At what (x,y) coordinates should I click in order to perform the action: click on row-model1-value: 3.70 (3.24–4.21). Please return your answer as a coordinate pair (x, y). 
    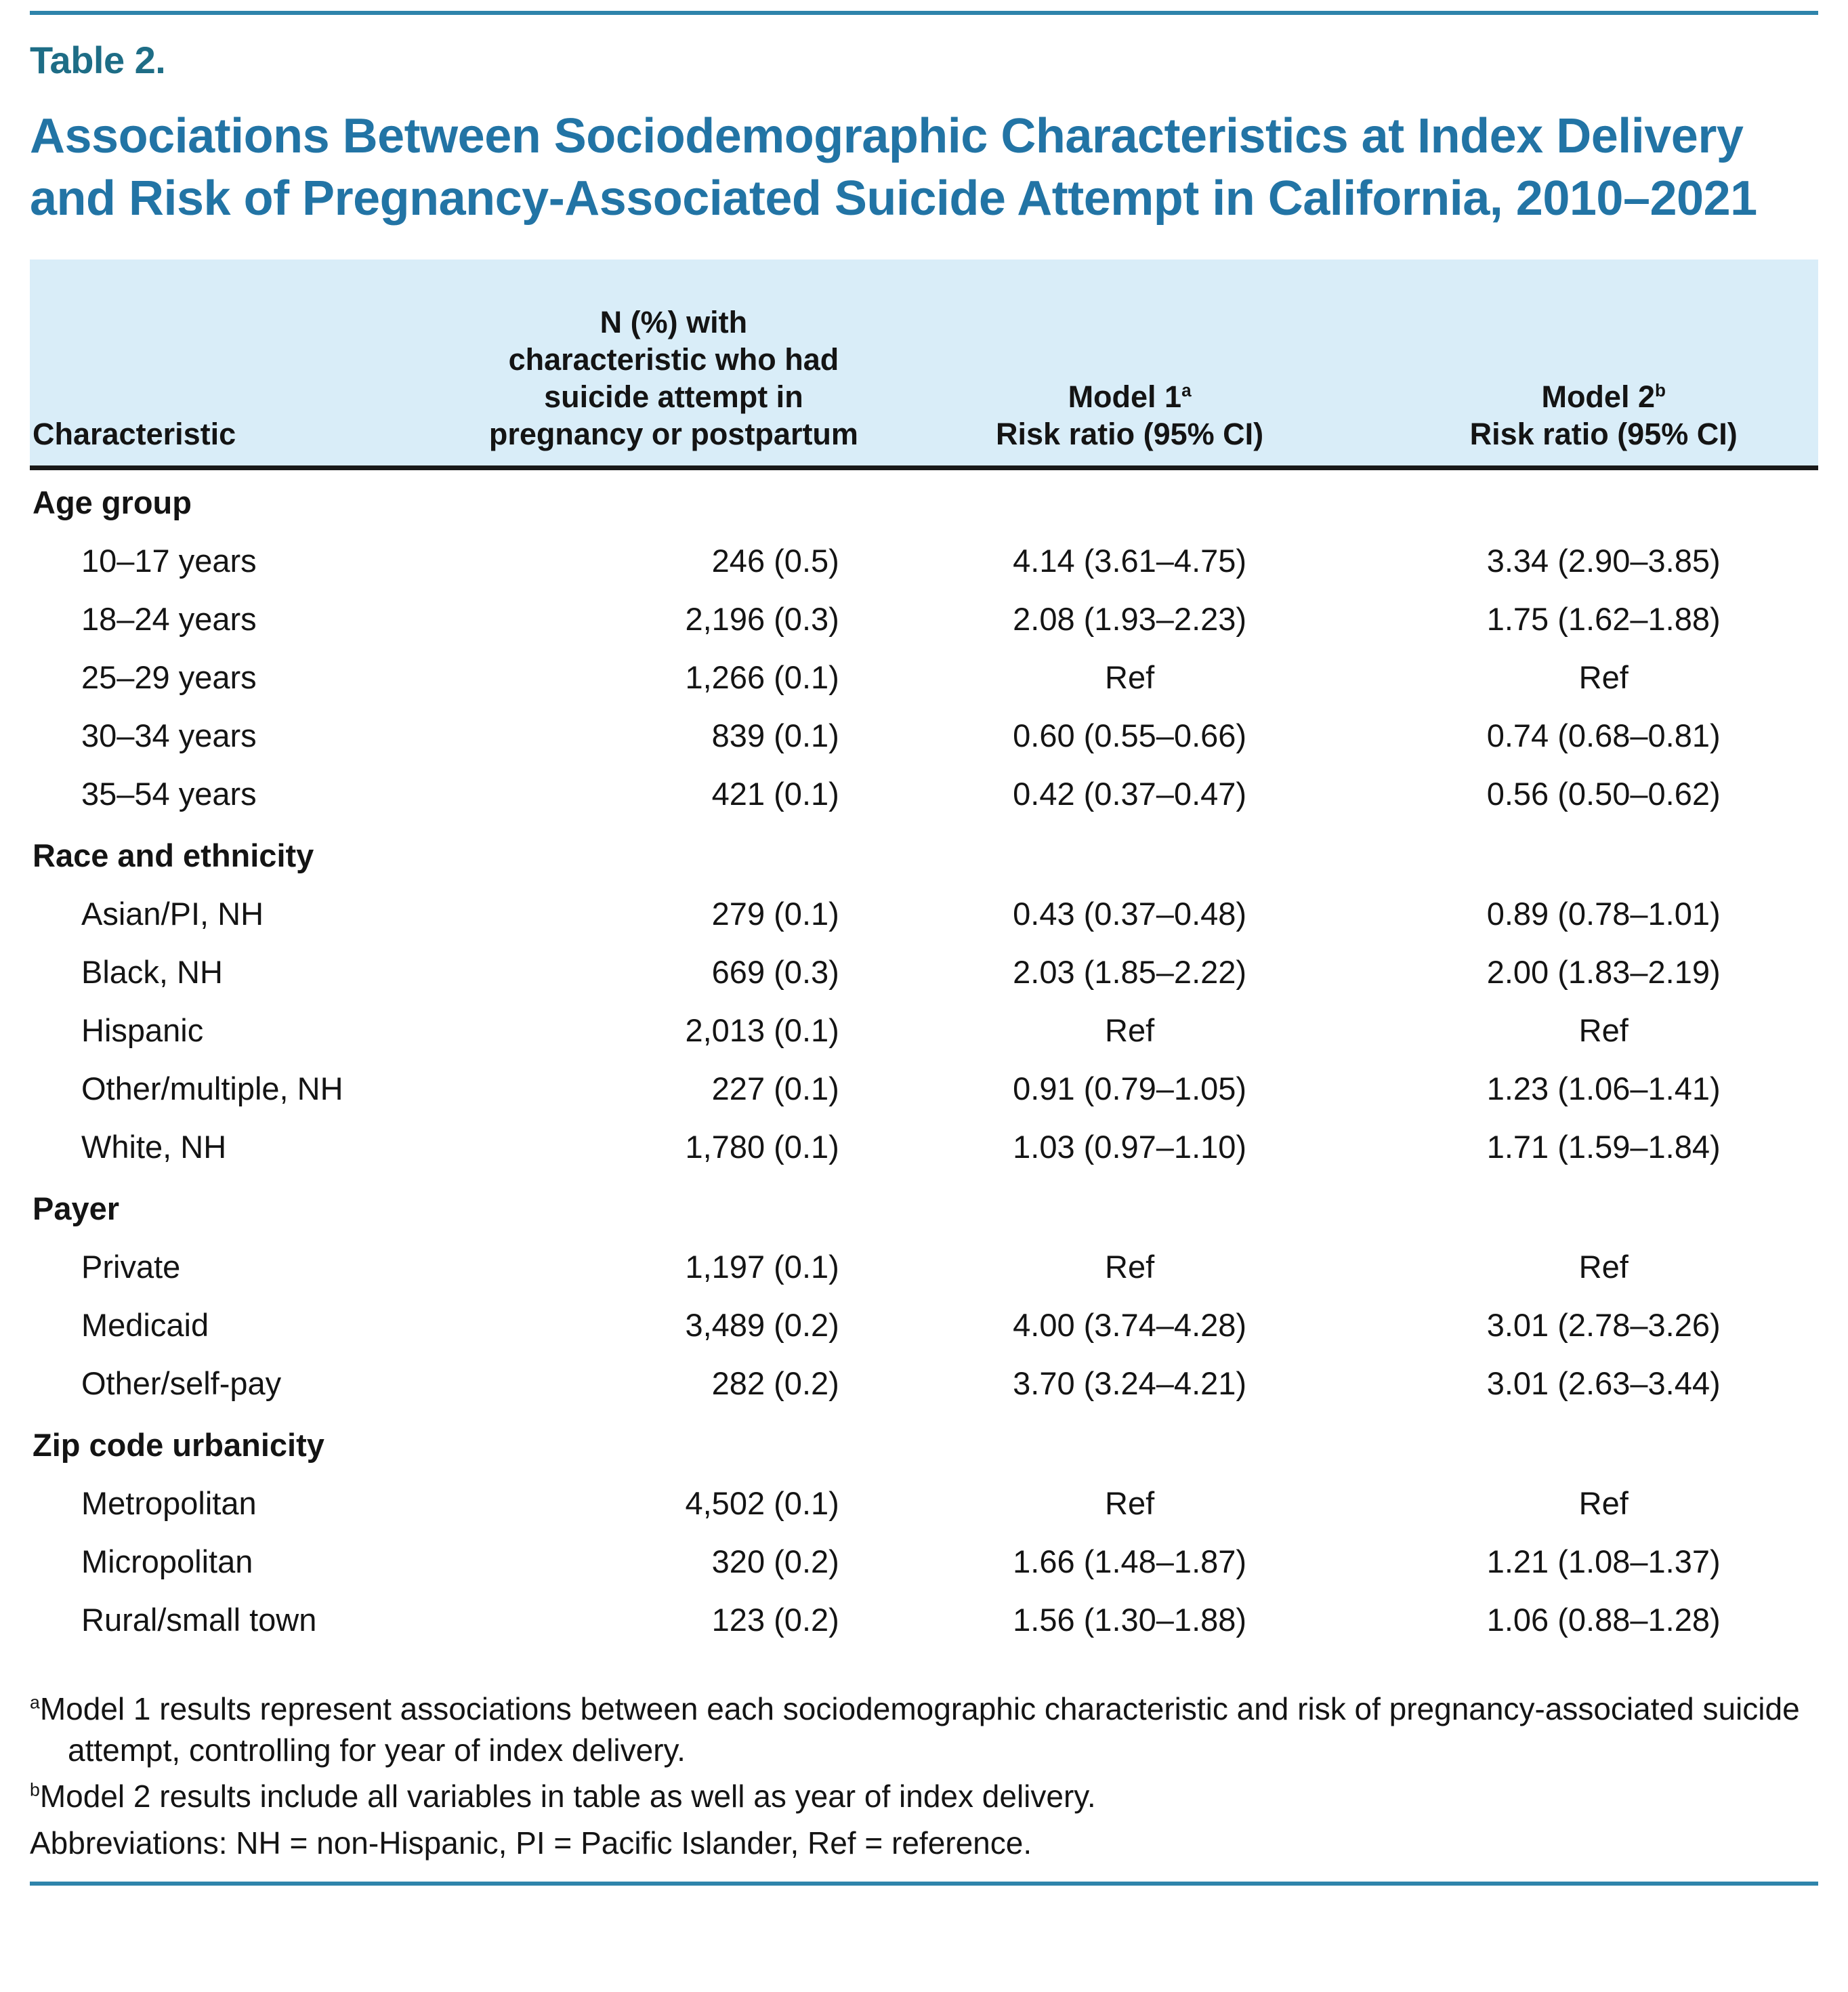
    Looking at the image, I should click on (1130, 1383).